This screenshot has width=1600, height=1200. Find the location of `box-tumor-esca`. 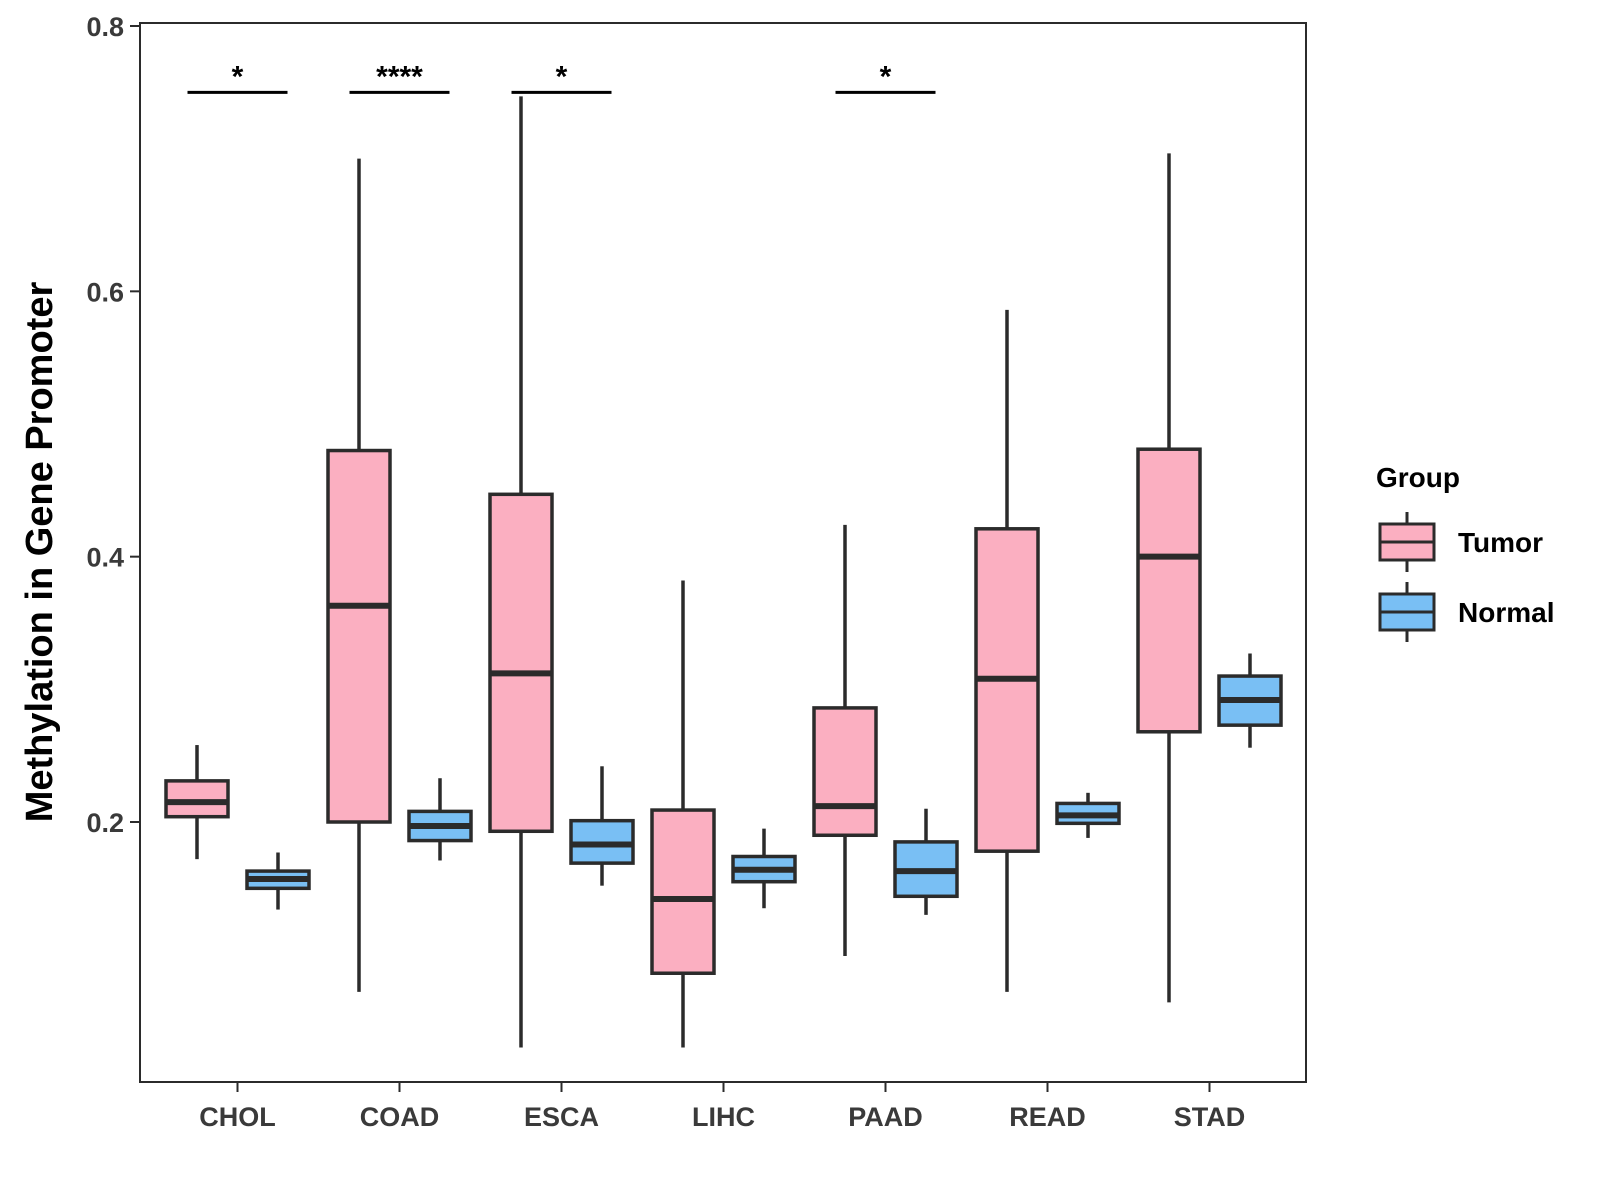

box-tumor-esca is located at coordinates (521, 572).